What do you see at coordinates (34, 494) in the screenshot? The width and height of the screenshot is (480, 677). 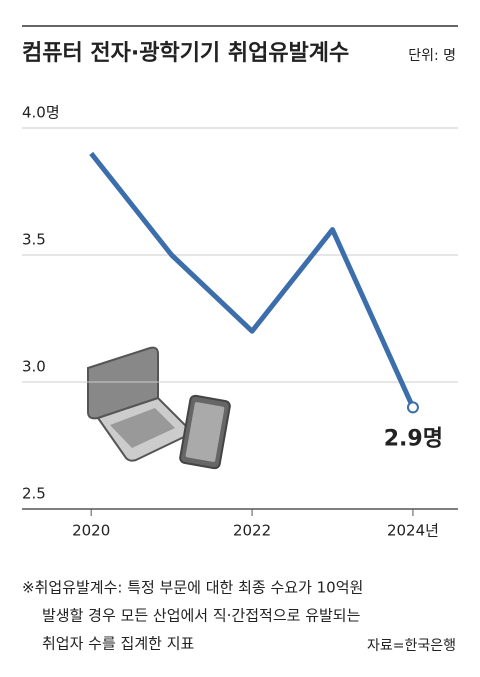 I see `y-tick-label: 2.5` at bounding box center [34, 494].